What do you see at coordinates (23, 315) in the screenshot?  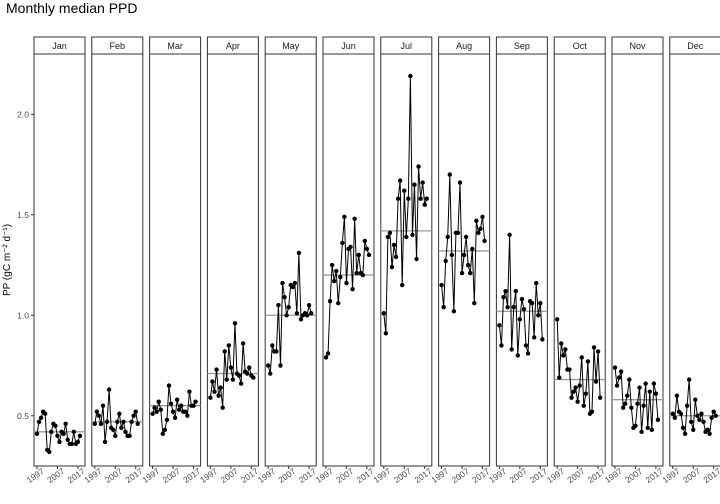 I see `y-tick-label: 1.0` at bounding box center [23, 315].